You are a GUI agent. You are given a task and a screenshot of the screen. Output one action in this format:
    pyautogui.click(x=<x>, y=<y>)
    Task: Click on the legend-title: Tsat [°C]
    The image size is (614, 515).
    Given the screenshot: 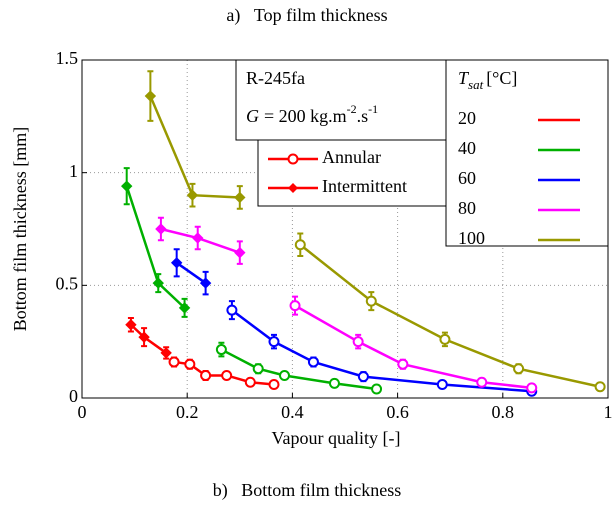 What is the action you would take?
    pyautogui.click(x=487, y=80)
    